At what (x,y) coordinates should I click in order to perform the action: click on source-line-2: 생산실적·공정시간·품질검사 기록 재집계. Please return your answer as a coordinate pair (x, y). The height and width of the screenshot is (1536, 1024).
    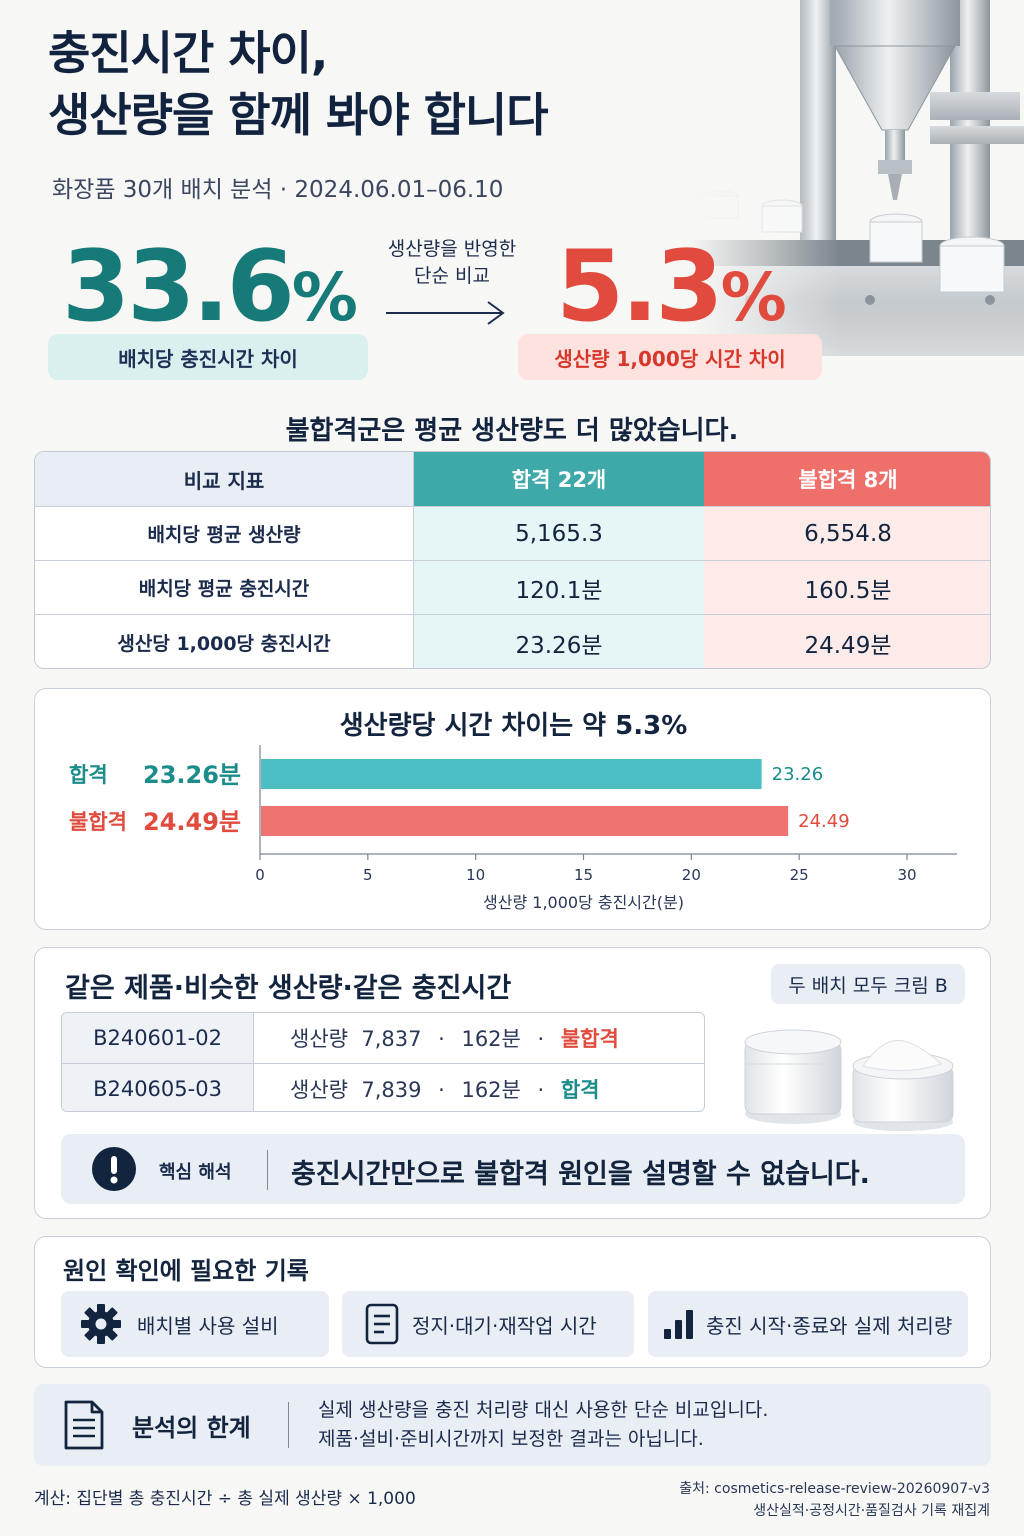
    Looking at the image, I should click on (871, 1511).